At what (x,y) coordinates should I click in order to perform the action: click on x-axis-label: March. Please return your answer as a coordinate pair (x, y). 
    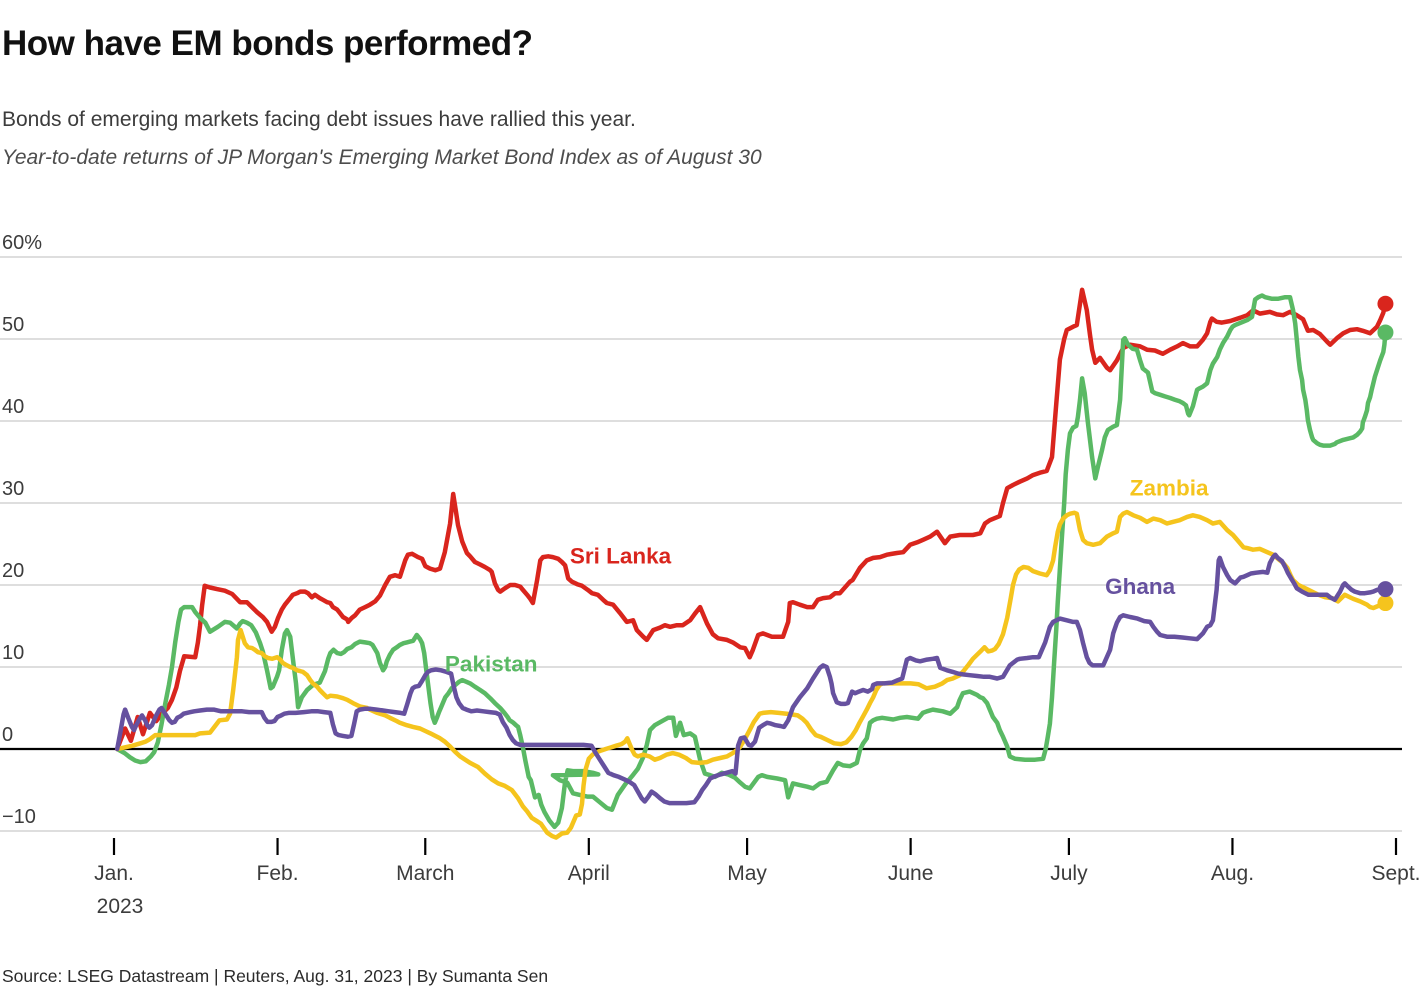
    Looking at the image, I should click on (425, 873).